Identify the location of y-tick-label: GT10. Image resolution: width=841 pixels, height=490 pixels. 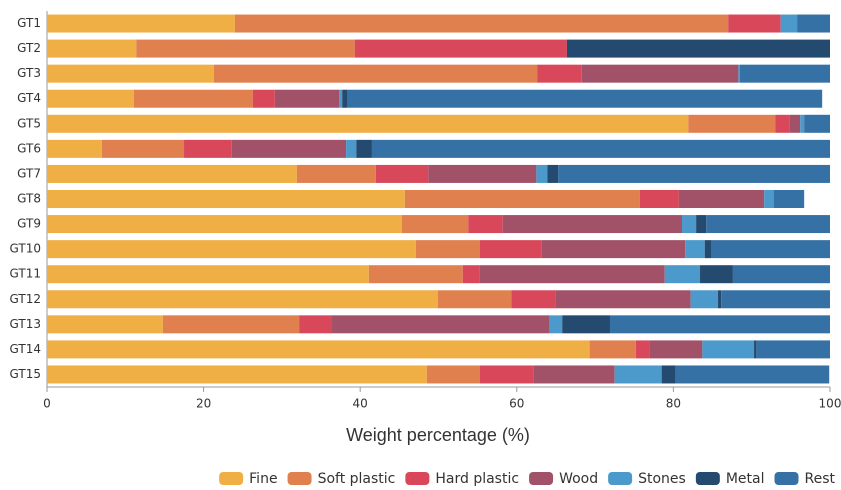
(25, 249).